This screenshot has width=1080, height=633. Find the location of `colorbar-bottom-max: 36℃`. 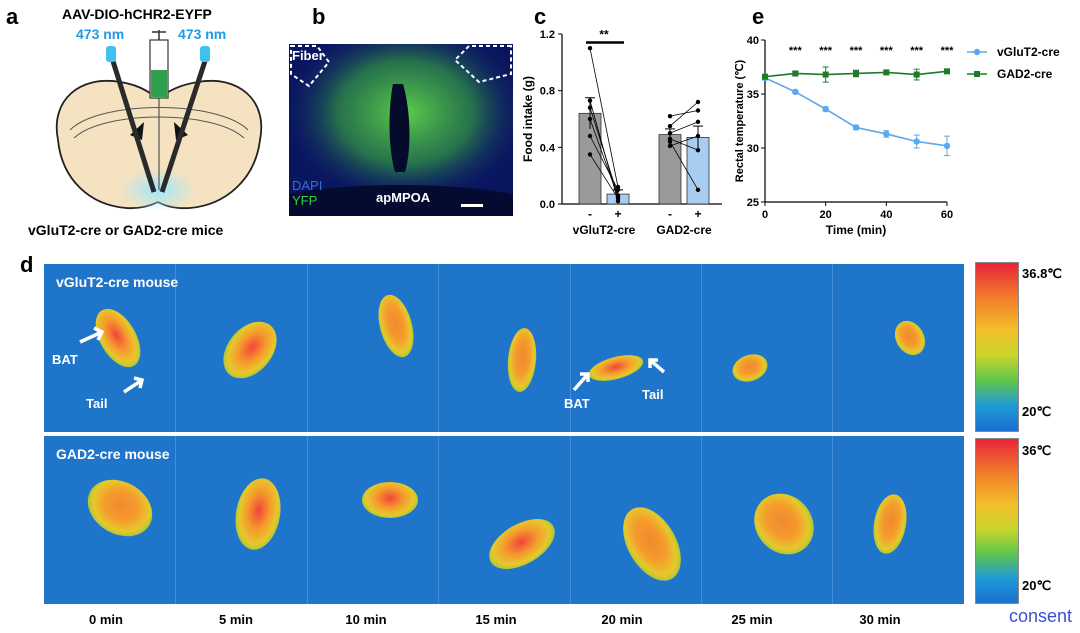

colorbar-bottom-max: 36℃ is located at coordinates (1037, 450).